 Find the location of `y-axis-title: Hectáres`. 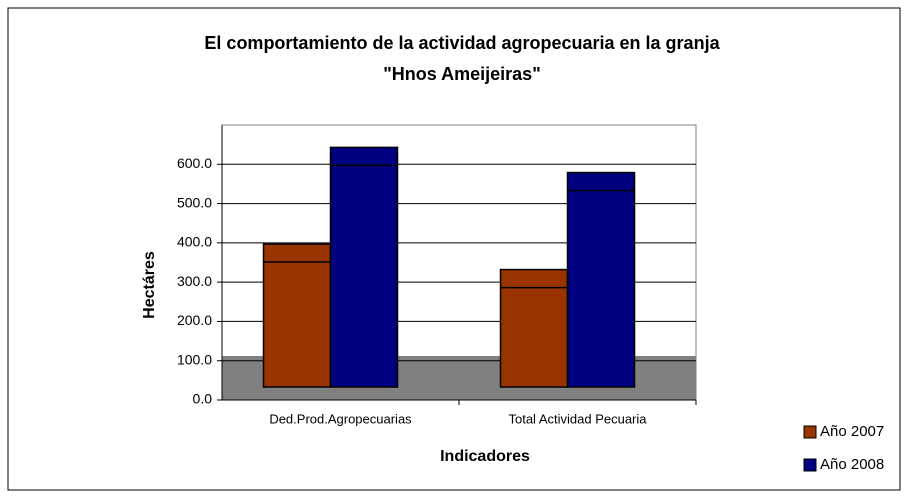

y-axis-title: Hectáres is located at coordinates (149, 285).